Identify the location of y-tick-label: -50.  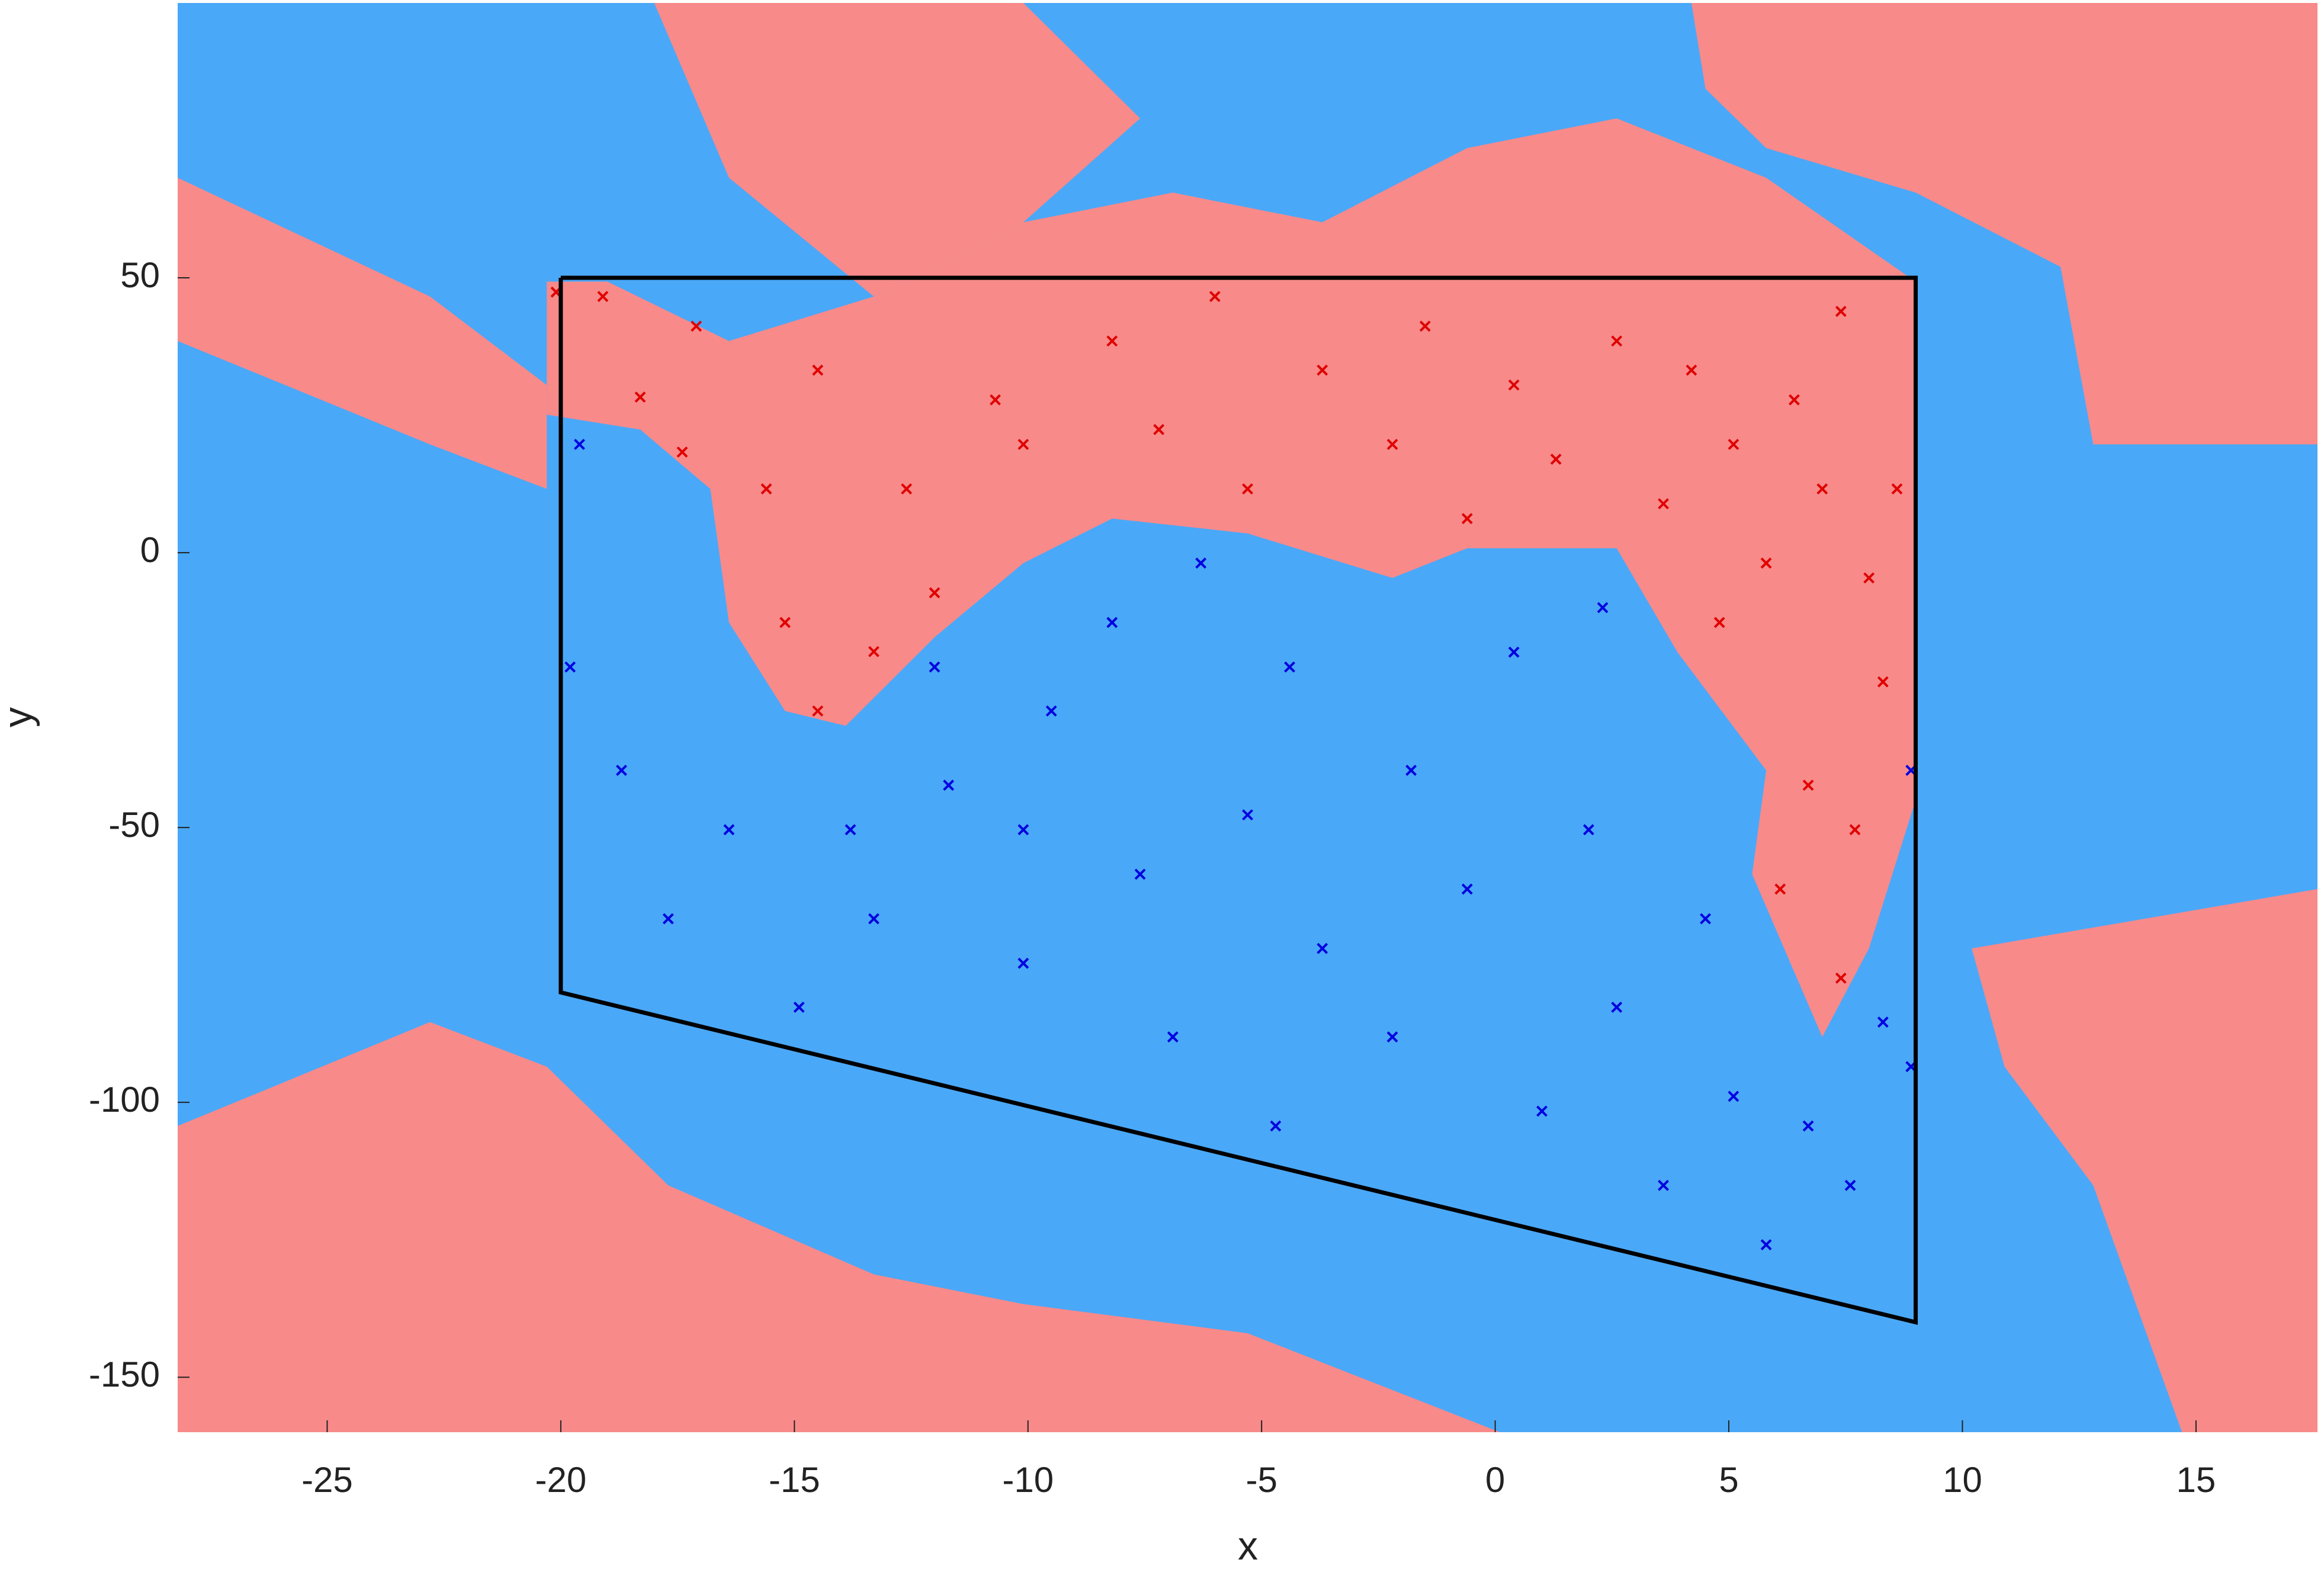
(134, 825).